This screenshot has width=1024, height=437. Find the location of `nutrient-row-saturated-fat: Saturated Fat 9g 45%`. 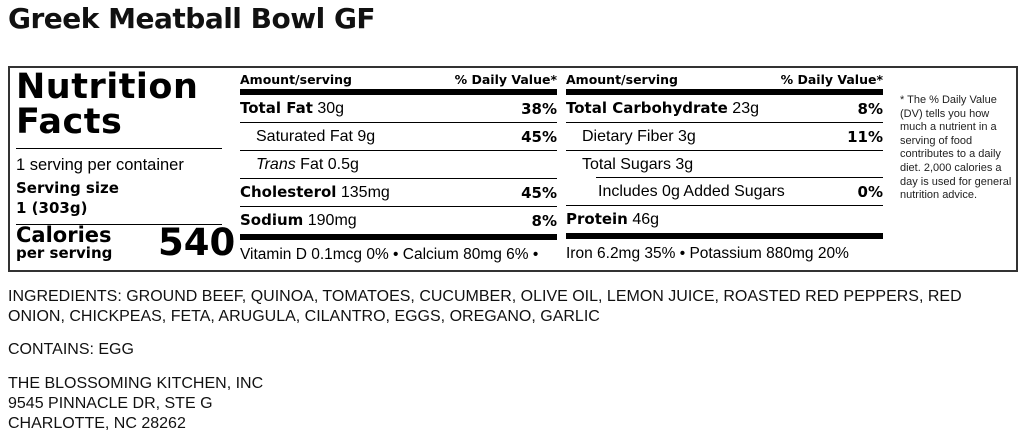

nutrient-row-saturated-fat: Saturated Fat 9g 45% is located at coordinates (398, 137).